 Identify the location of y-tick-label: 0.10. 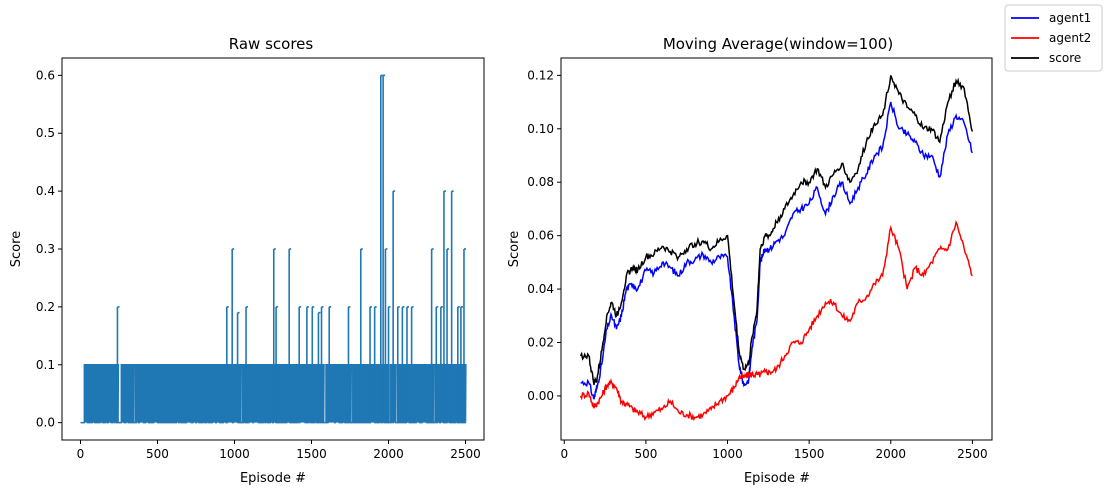
(540, 129).